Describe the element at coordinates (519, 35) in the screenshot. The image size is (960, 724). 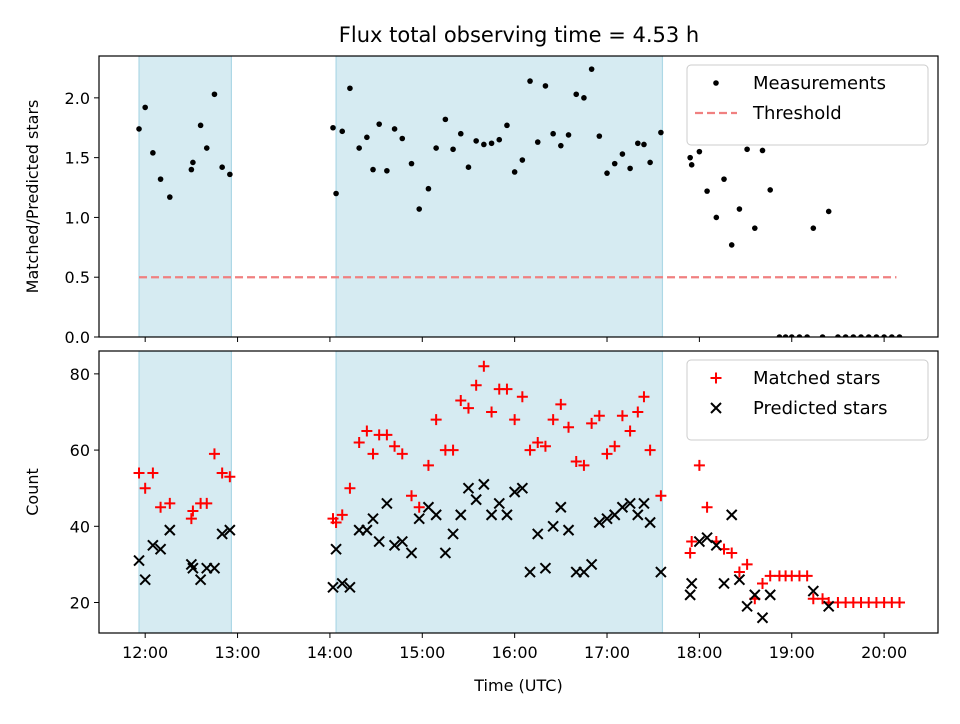
I see `chart-title: Flux total observing time = 4.53 h` at that location.